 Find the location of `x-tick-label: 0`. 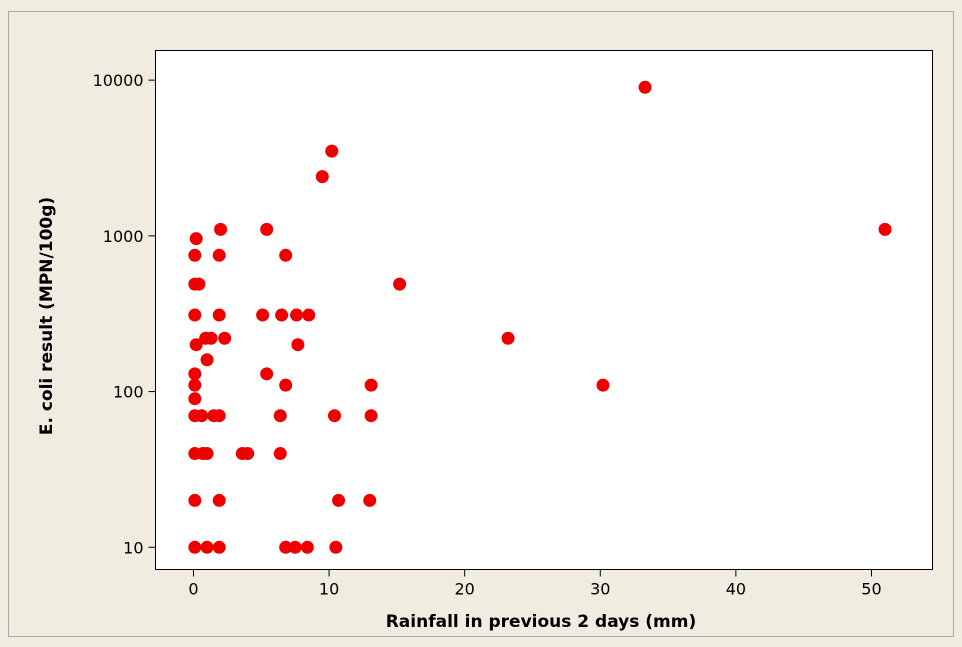

x-tick-label: 0 is located at coordinates (193, 589).